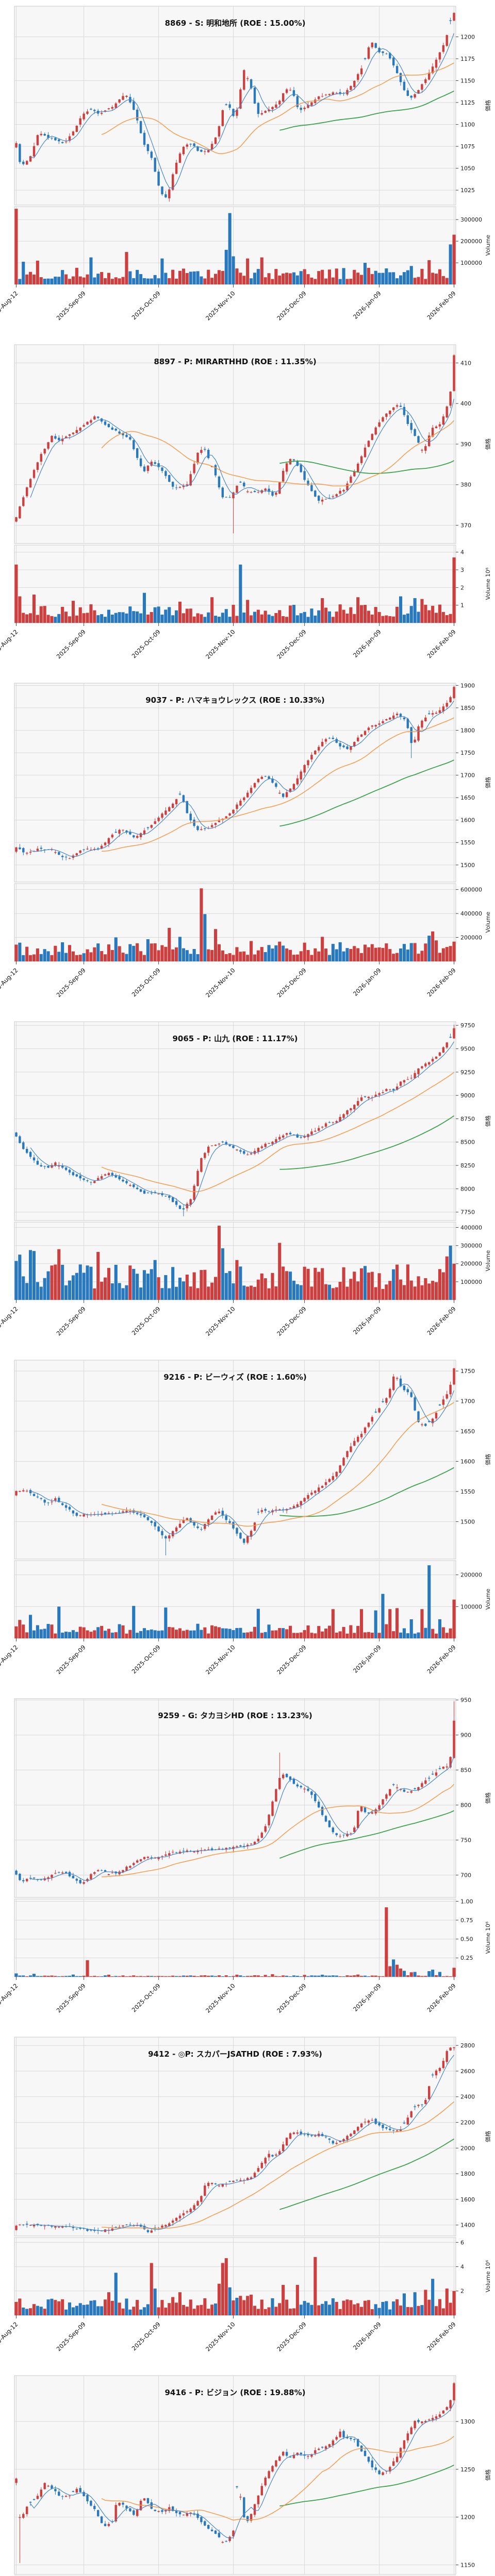  Describe the element at coordinates (466, 403) in the screenshot. I see `price-tick-label: 400` at that location.